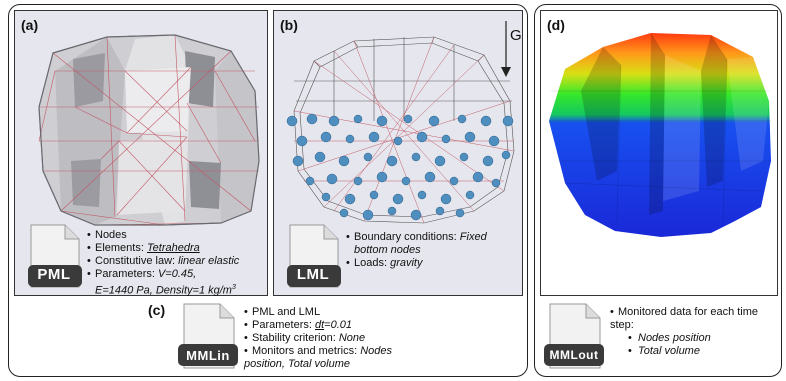 The height and width of the screenshot is (381, 786). I want to click on panel-a-item-cont: E=1440 Pa, Density=1 kg/m3, so click(165, 290).